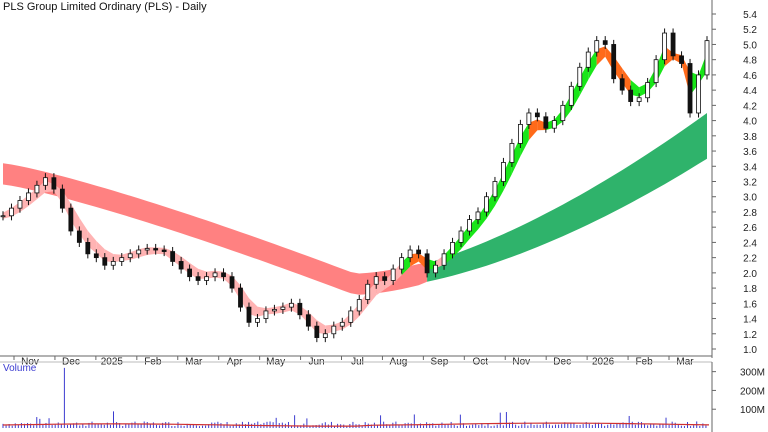  I want to click on y-tick-label: 2.4, so click(750, 243).